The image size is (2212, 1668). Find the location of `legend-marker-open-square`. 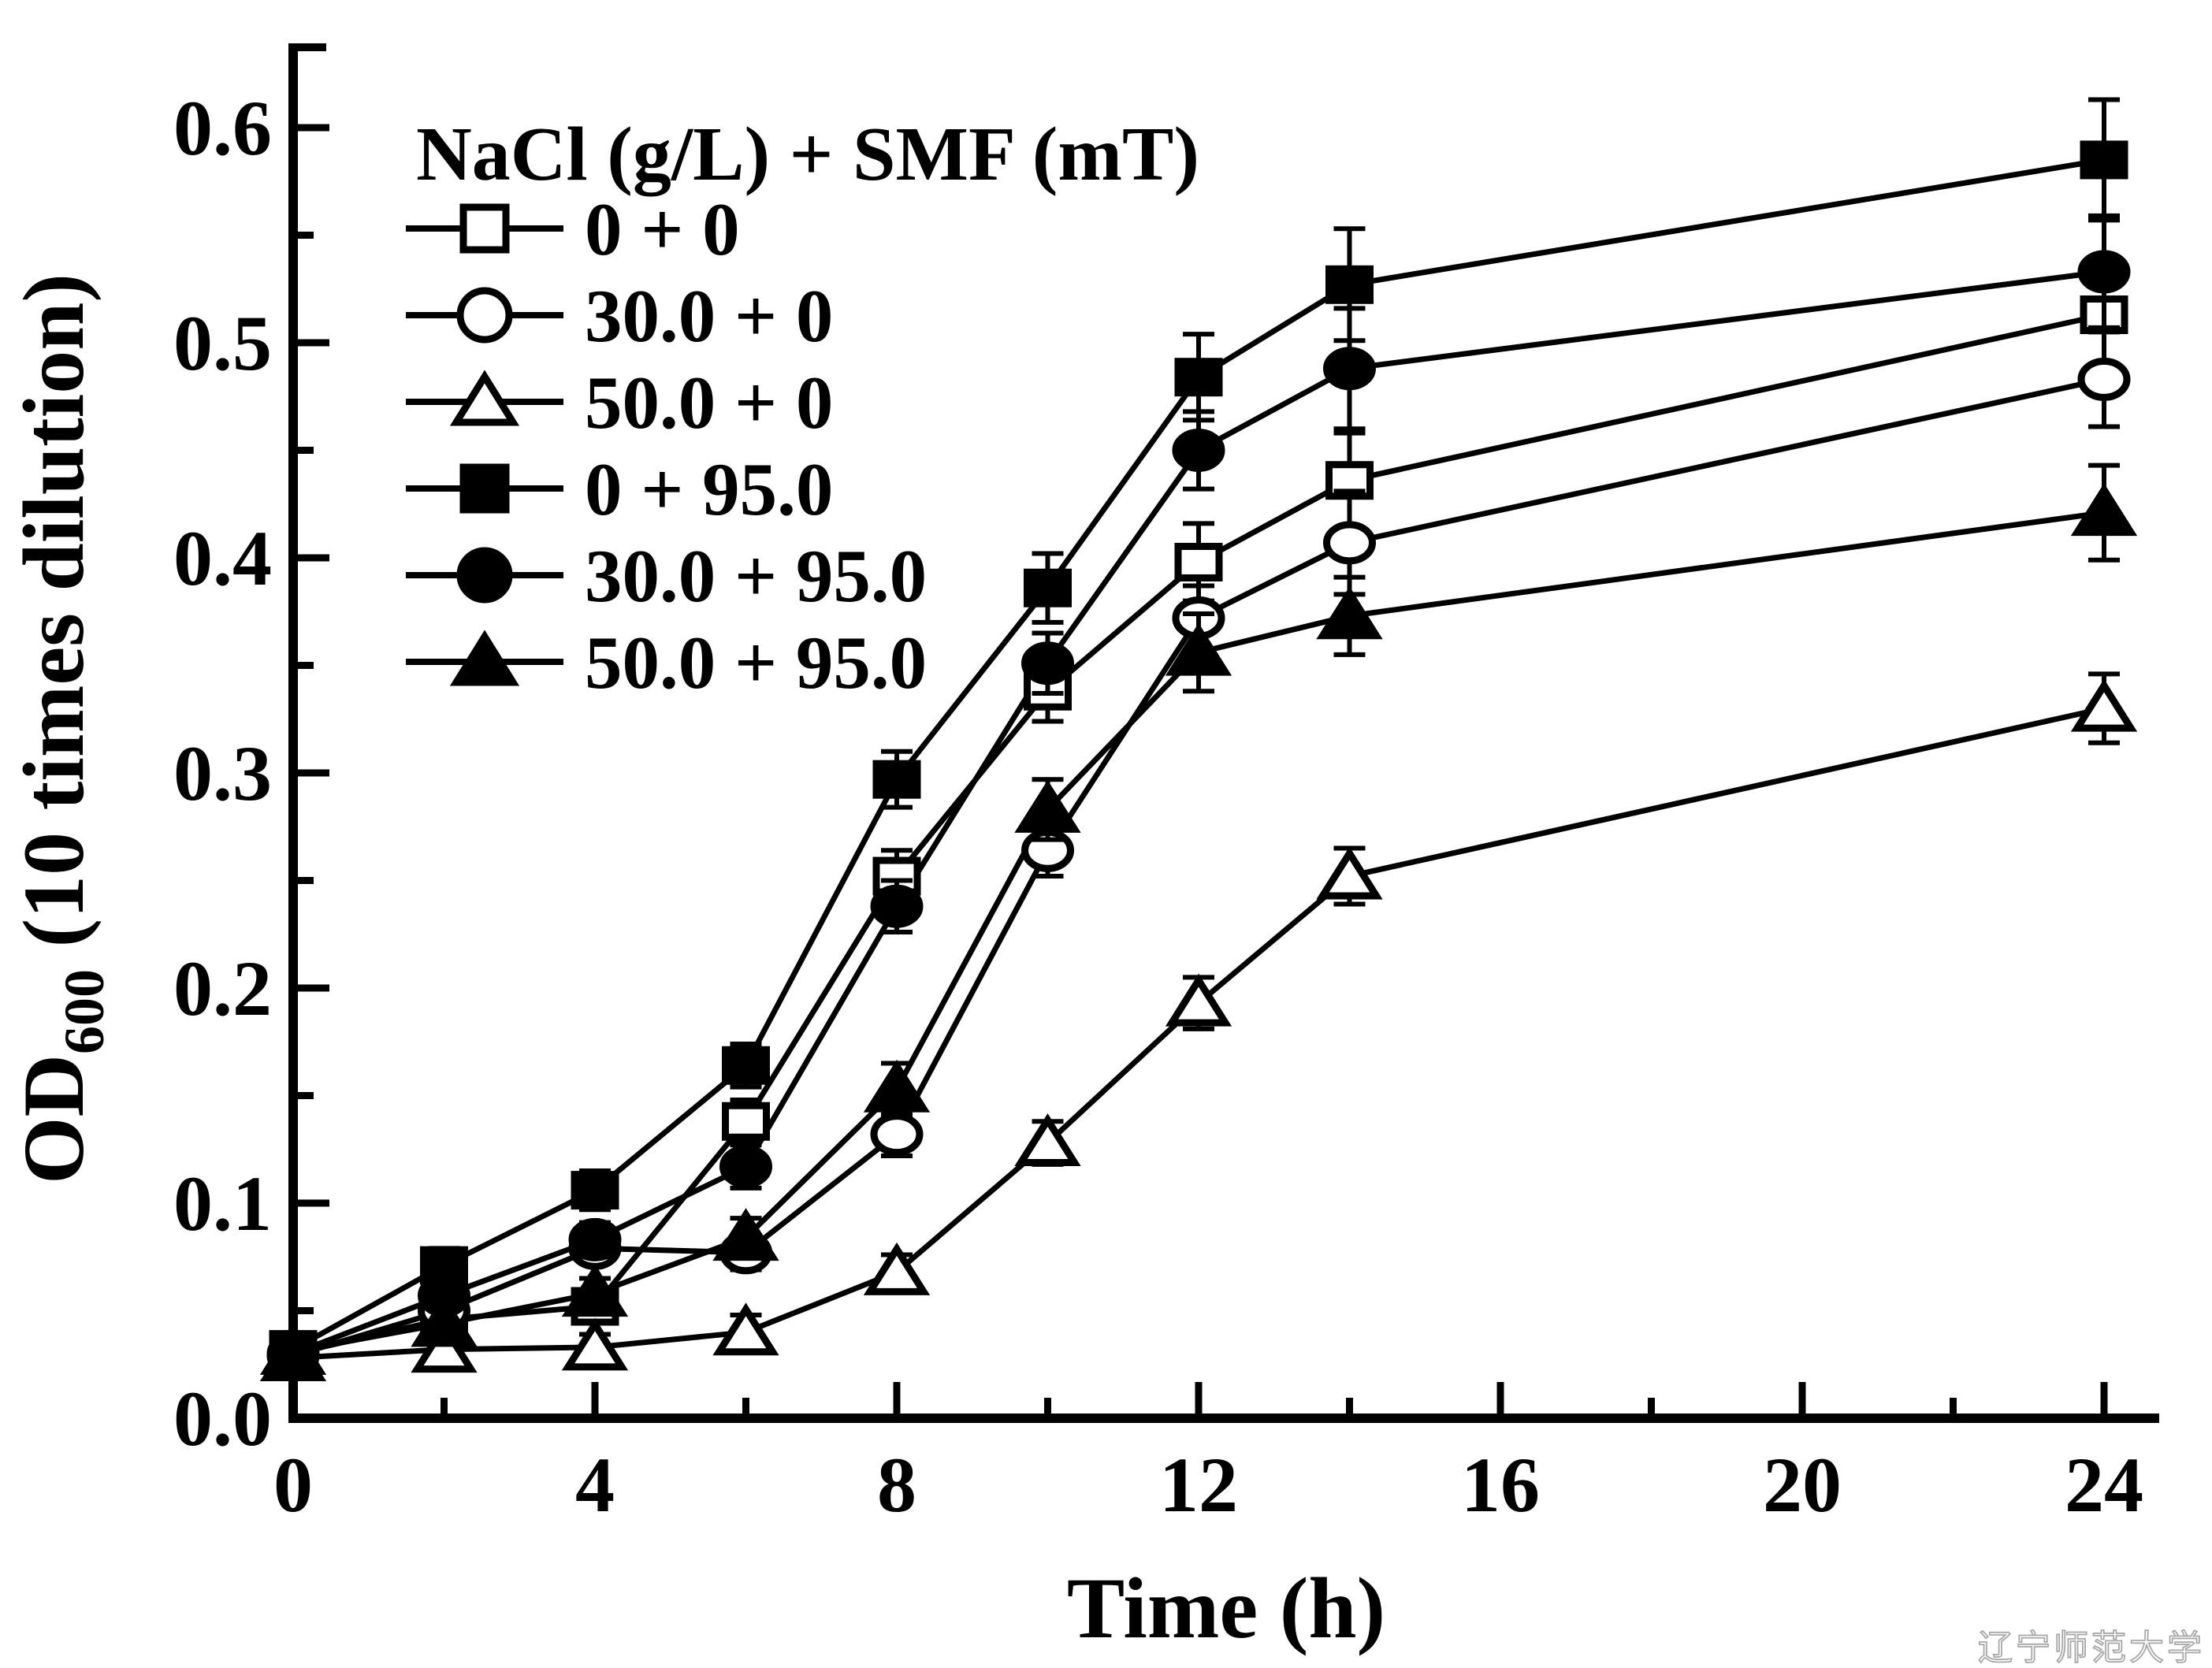

legend-marker-open-square is located at coordinates (485, 228).